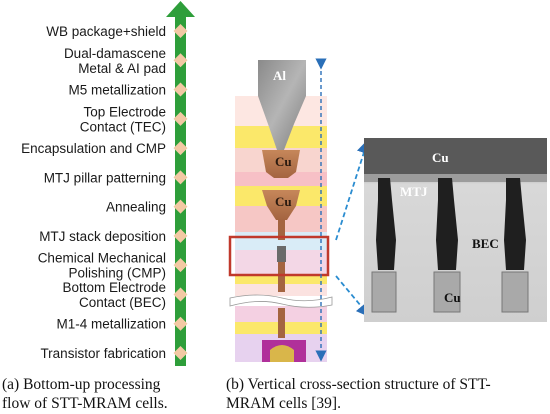 This screenshot has height=414, width=550. Describe the element at coordinates (136, 207) in the screenshot. I see `step-label: Annealing` at that location.